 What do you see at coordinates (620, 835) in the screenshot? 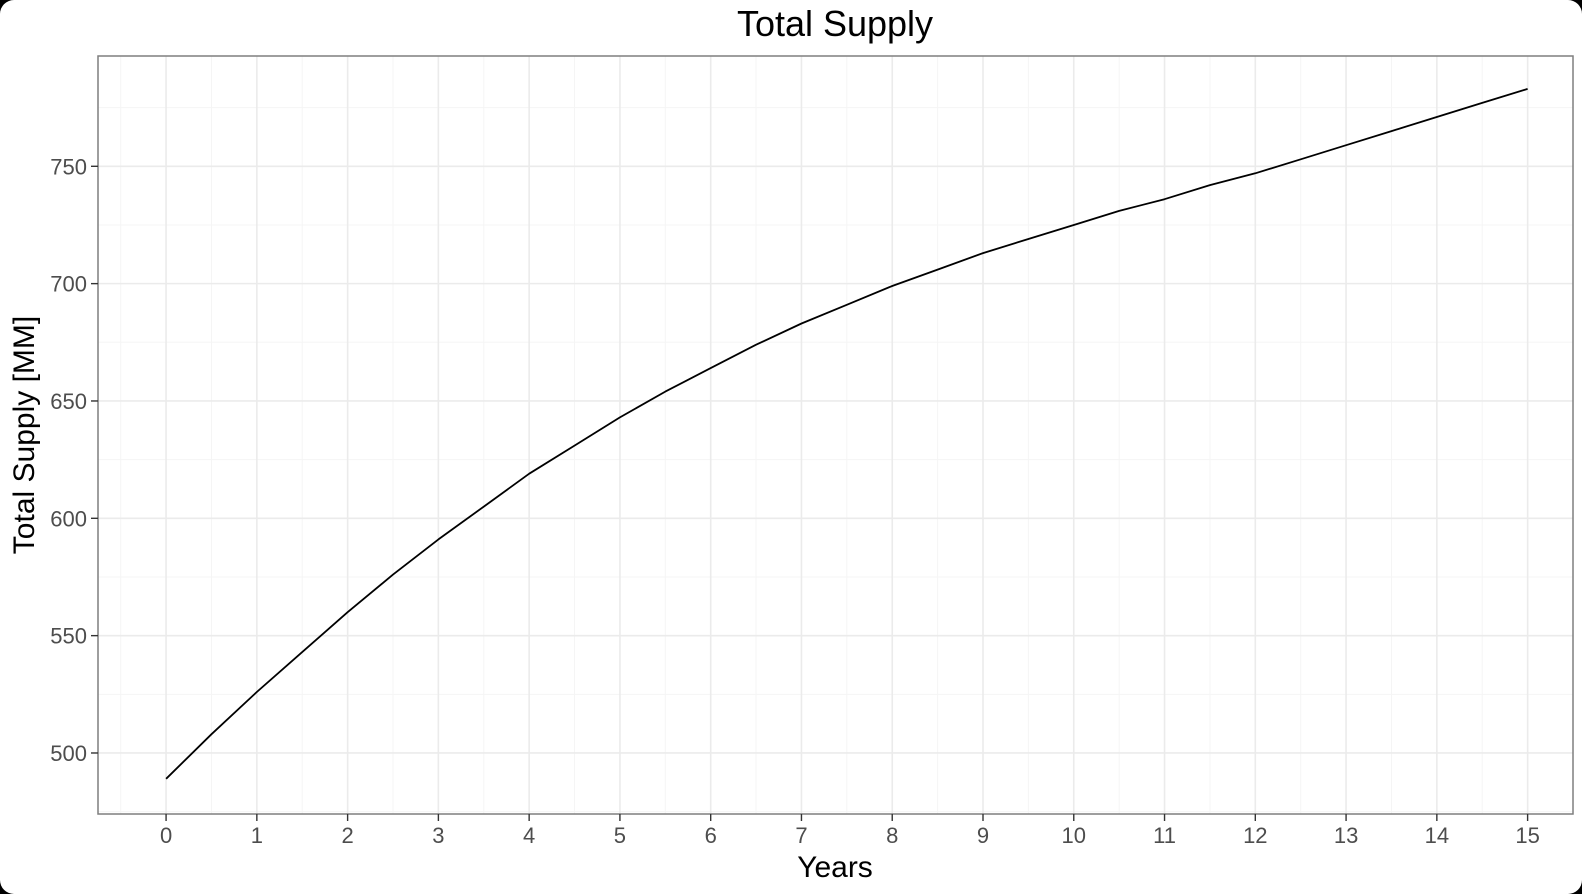
I see `x-tick-label: 5` at bounding box center [620, 835].